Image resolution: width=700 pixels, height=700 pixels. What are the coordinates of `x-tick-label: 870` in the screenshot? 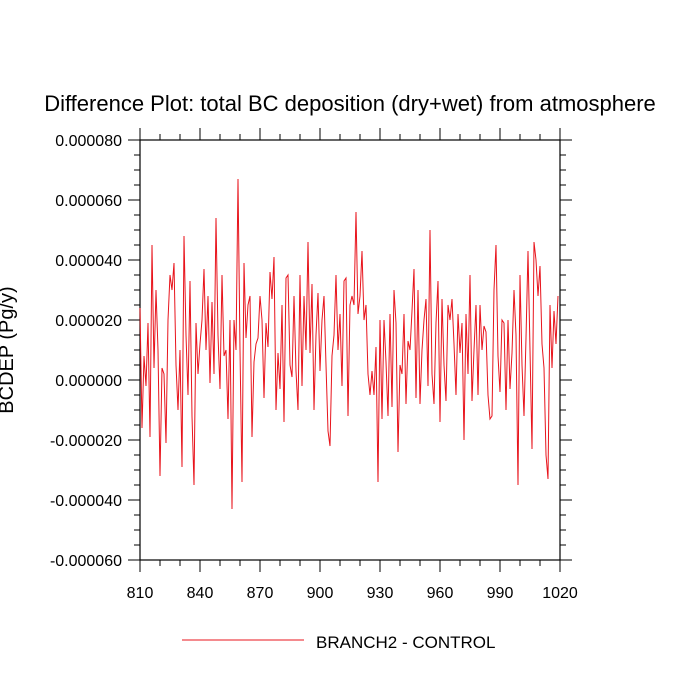 It's located at (260, 593).